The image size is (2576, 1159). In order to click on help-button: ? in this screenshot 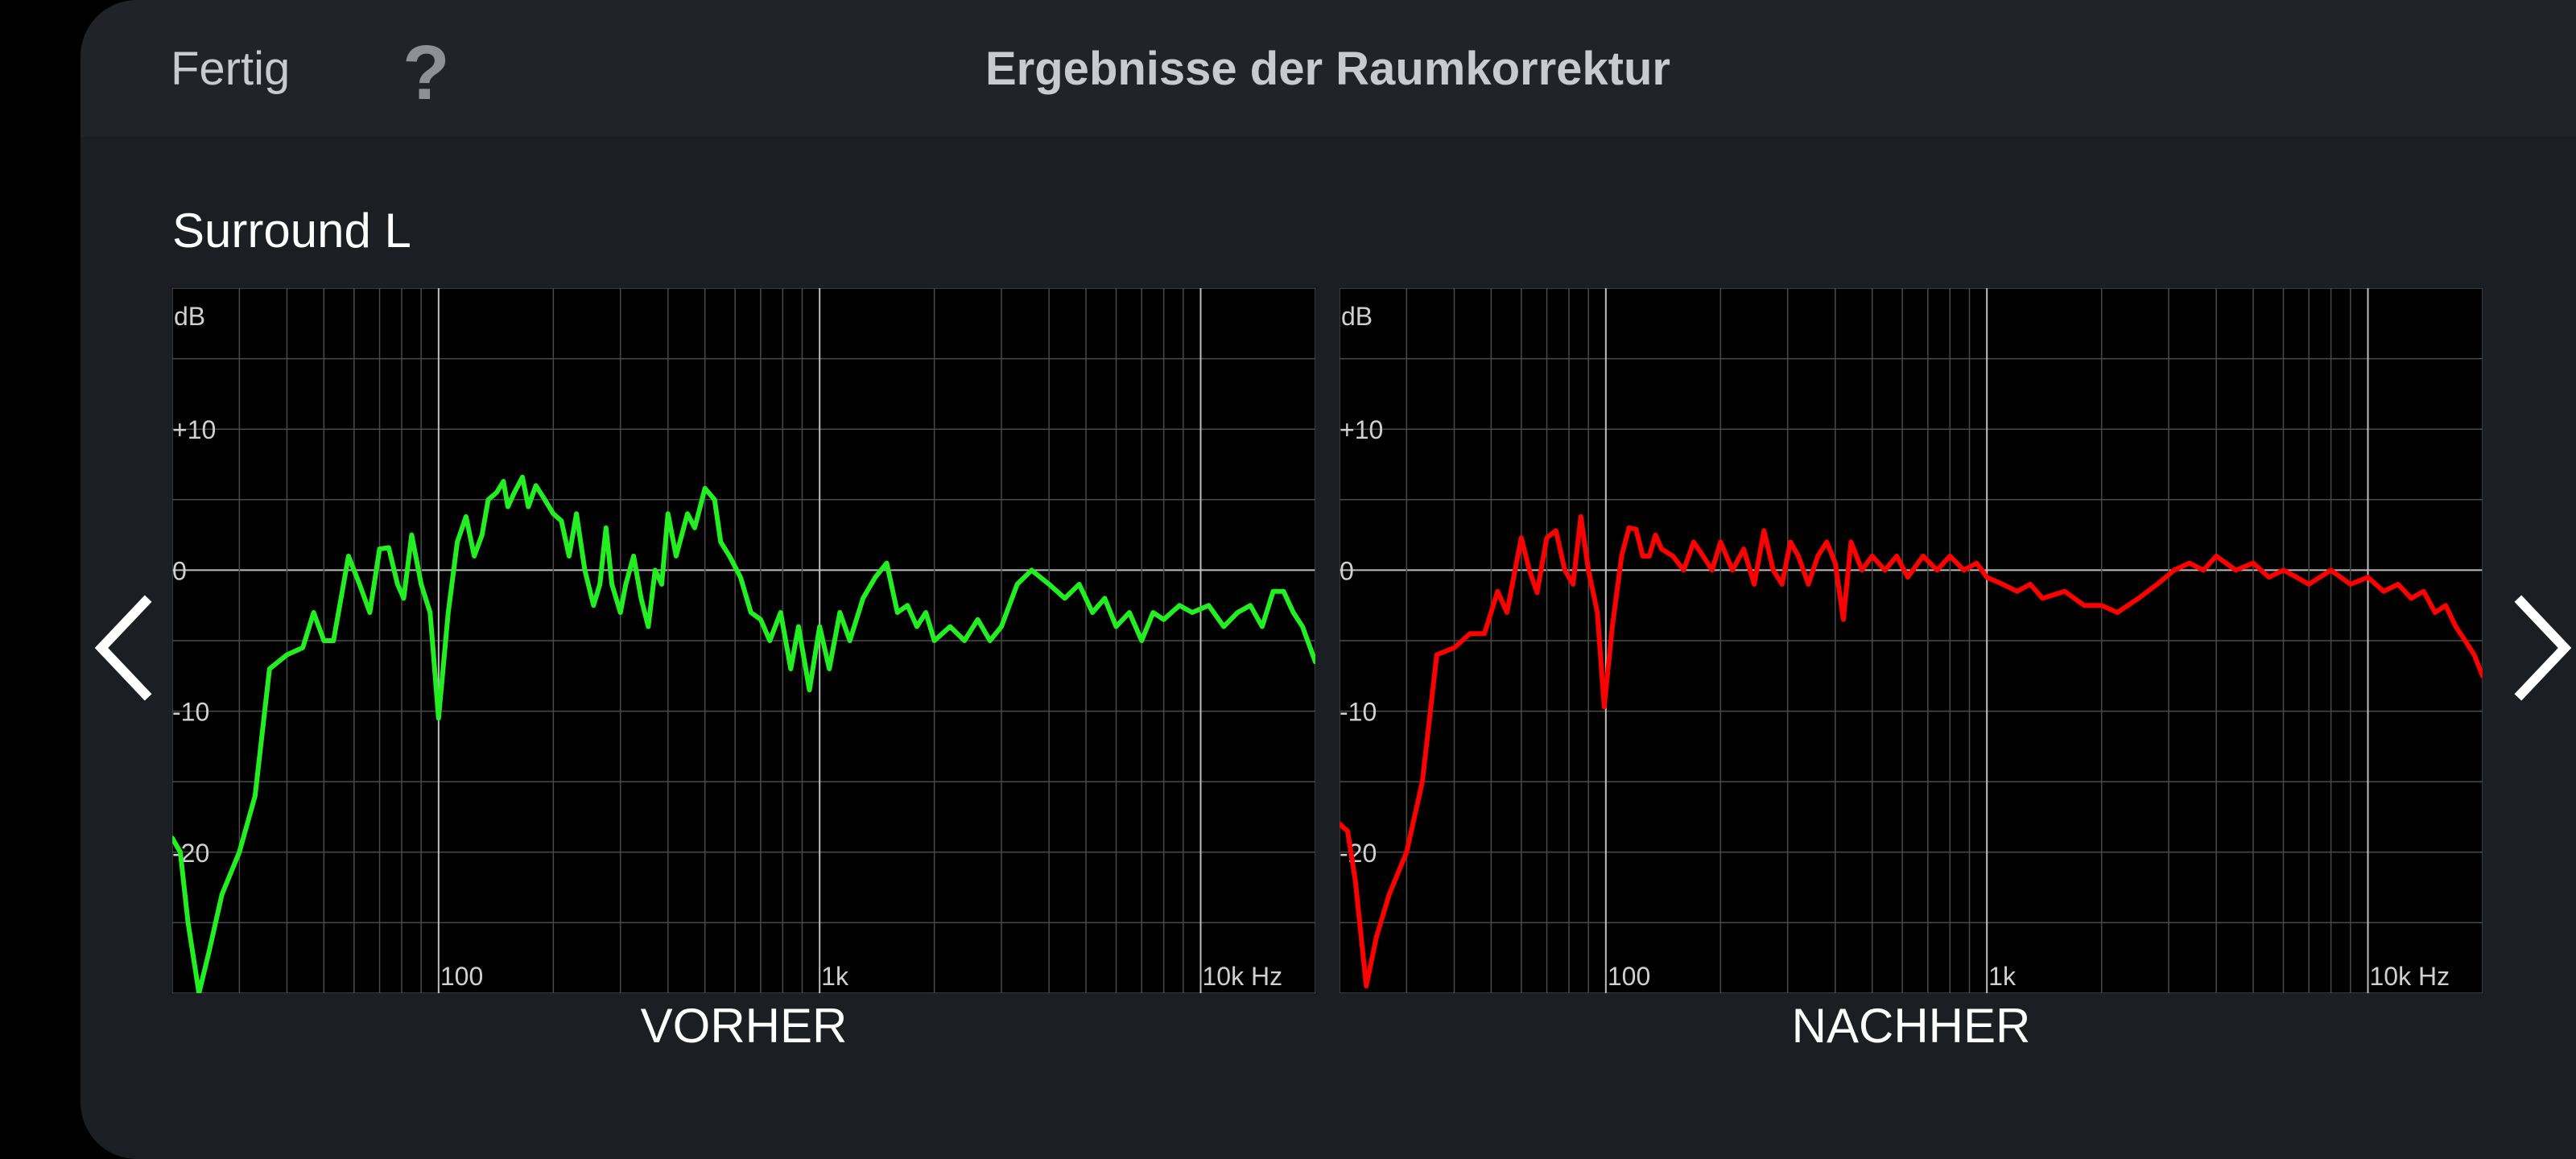, I will do `click(426, 73)`.